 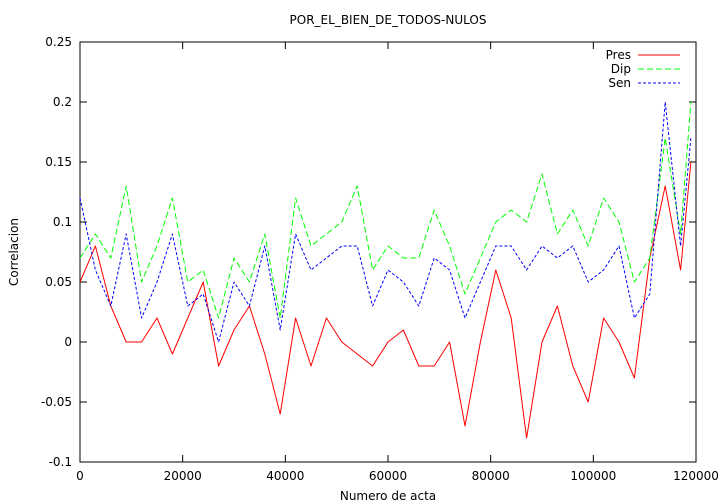 I want to click on x-tick-label: 80000, so click(x=491, y=476).